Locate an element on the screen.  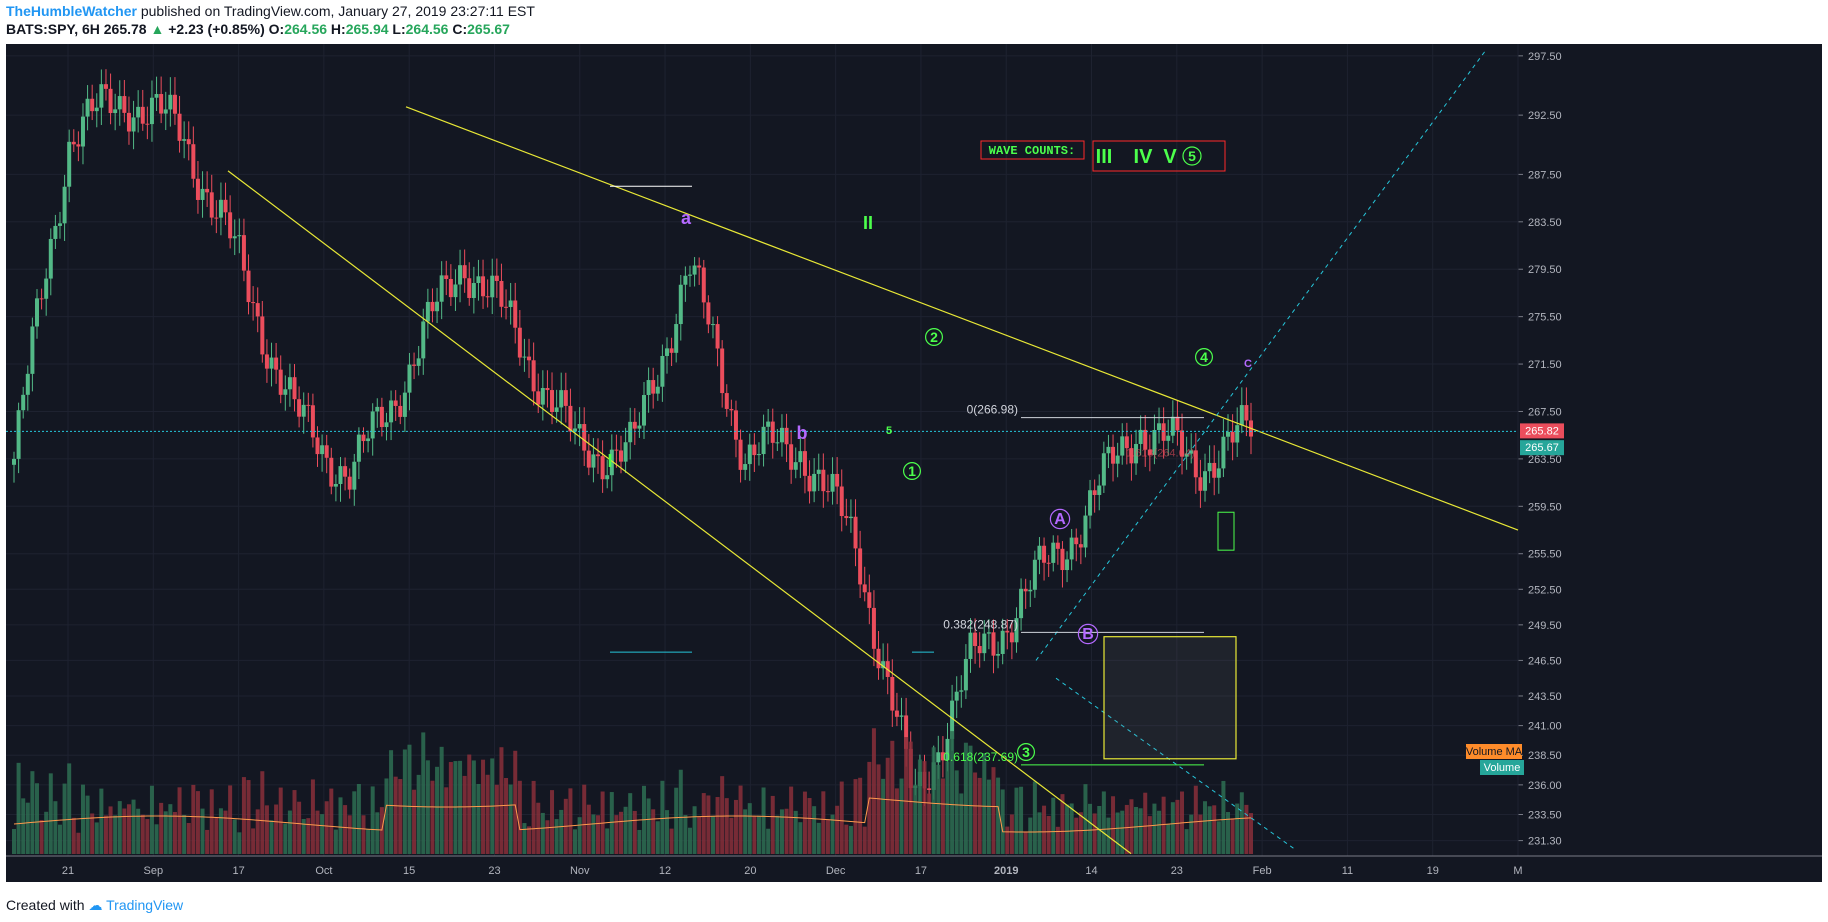
y-tick-label: 233.50 is located at coordinates (1545, 816).